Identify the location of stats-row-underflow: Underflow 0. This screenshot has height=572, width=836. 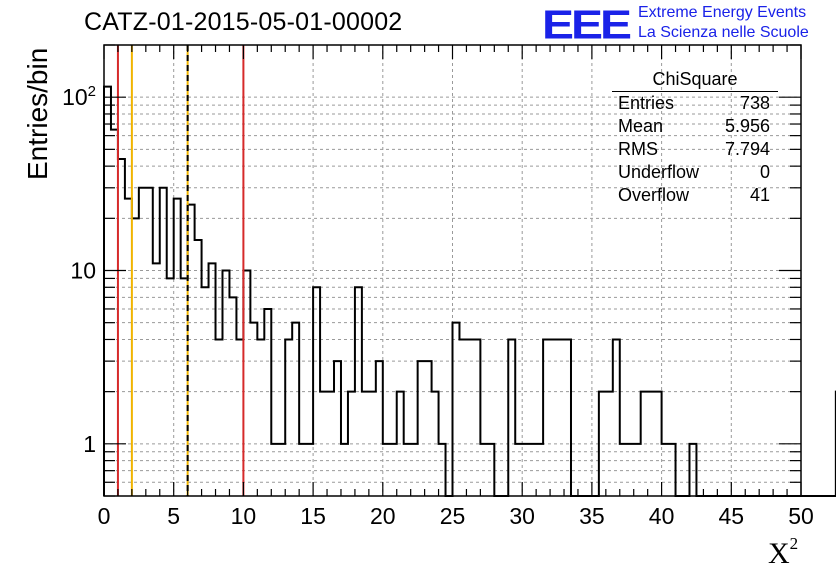
(694, 172).